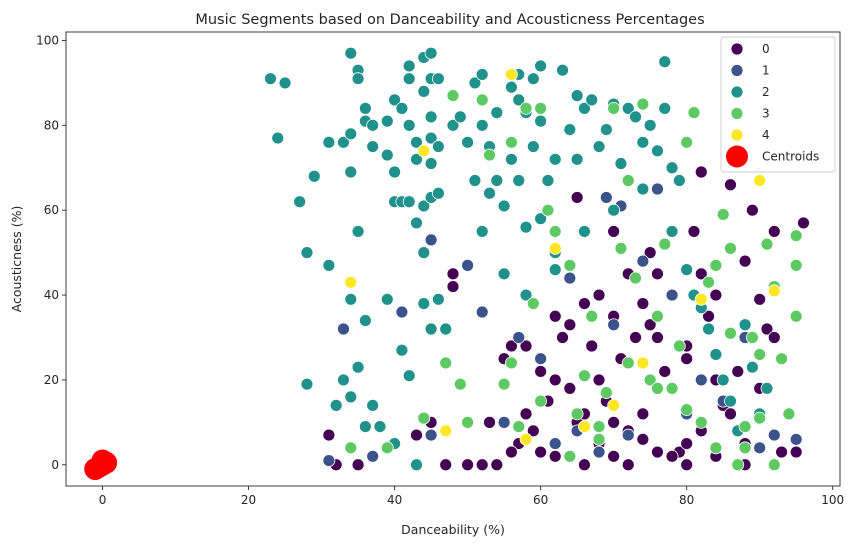  I want to click on x-tick-label: 80, so click(686, 500).